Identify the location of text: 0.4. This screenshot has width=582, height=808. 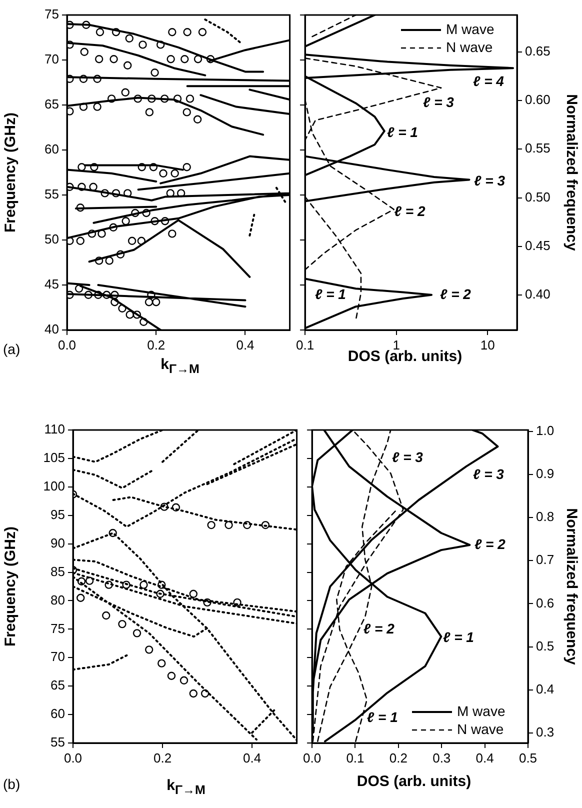
(545, 689).